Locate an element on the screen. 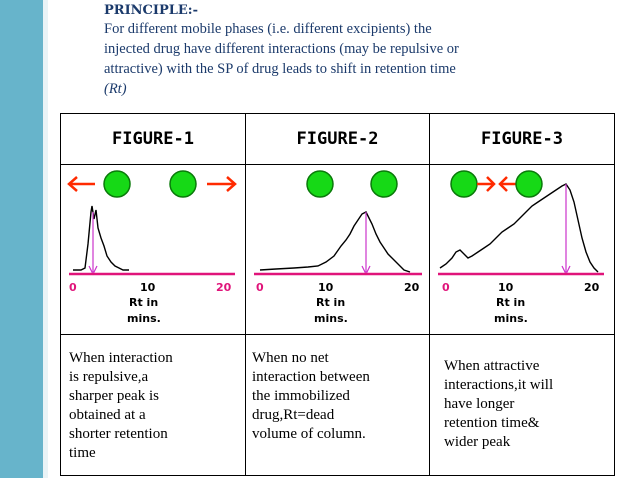  left-accent-stripe is located at coordinates (45, 239).